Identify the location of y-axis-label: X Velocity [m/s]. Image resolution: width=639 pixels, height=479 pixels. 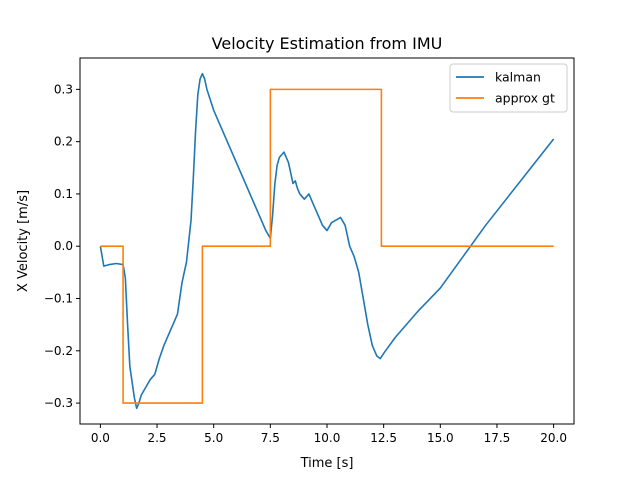
(23, 241).